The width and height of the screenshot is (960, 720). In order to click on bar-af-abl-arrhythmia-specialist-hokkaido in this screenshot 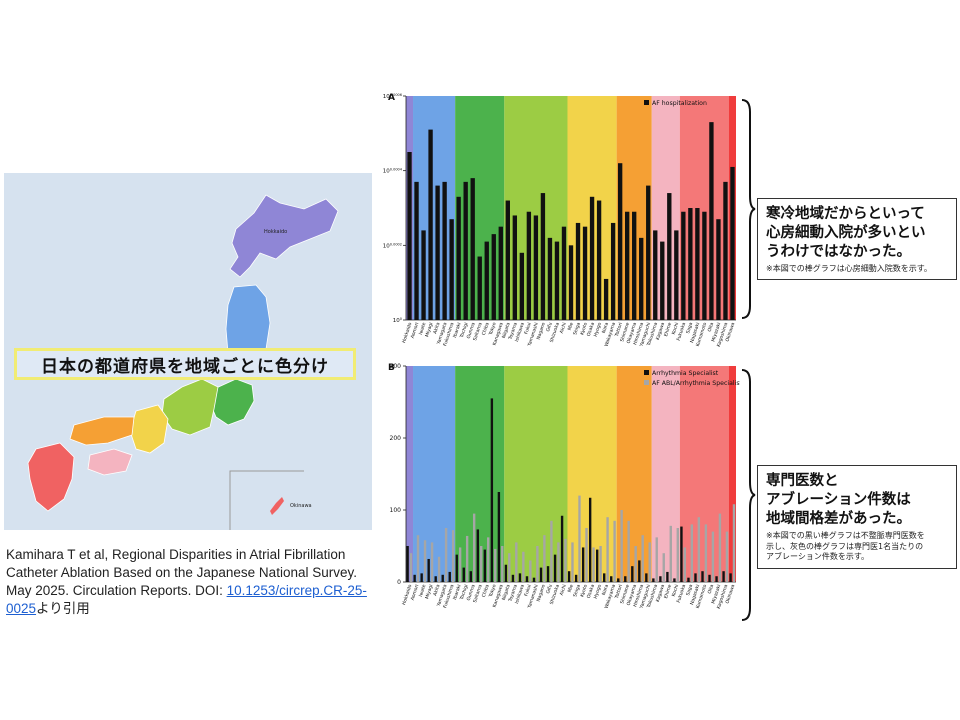, I will do `click(411, 567)`.